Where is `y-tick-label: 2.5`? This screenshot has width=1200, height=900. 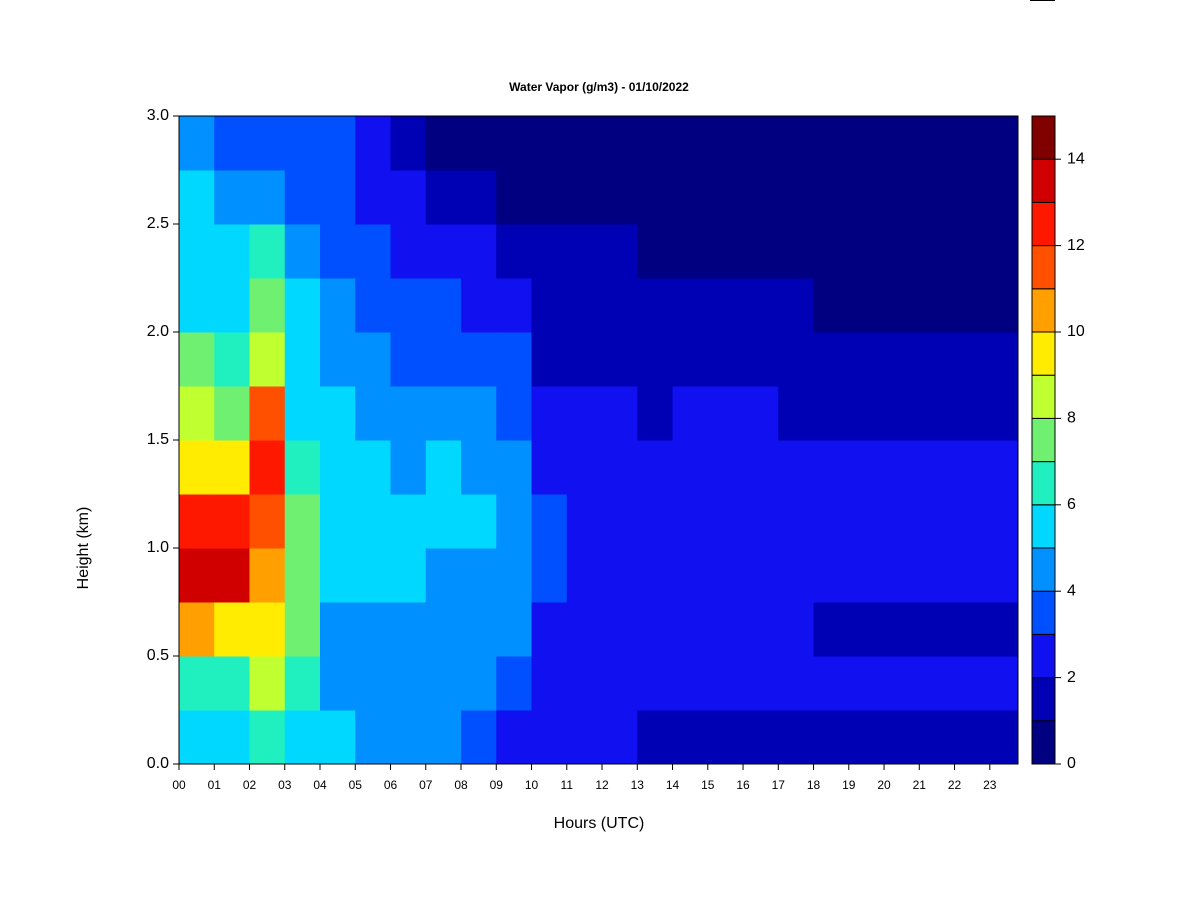
y-tick-label: 2.5 is located at coordinates (158, 223).